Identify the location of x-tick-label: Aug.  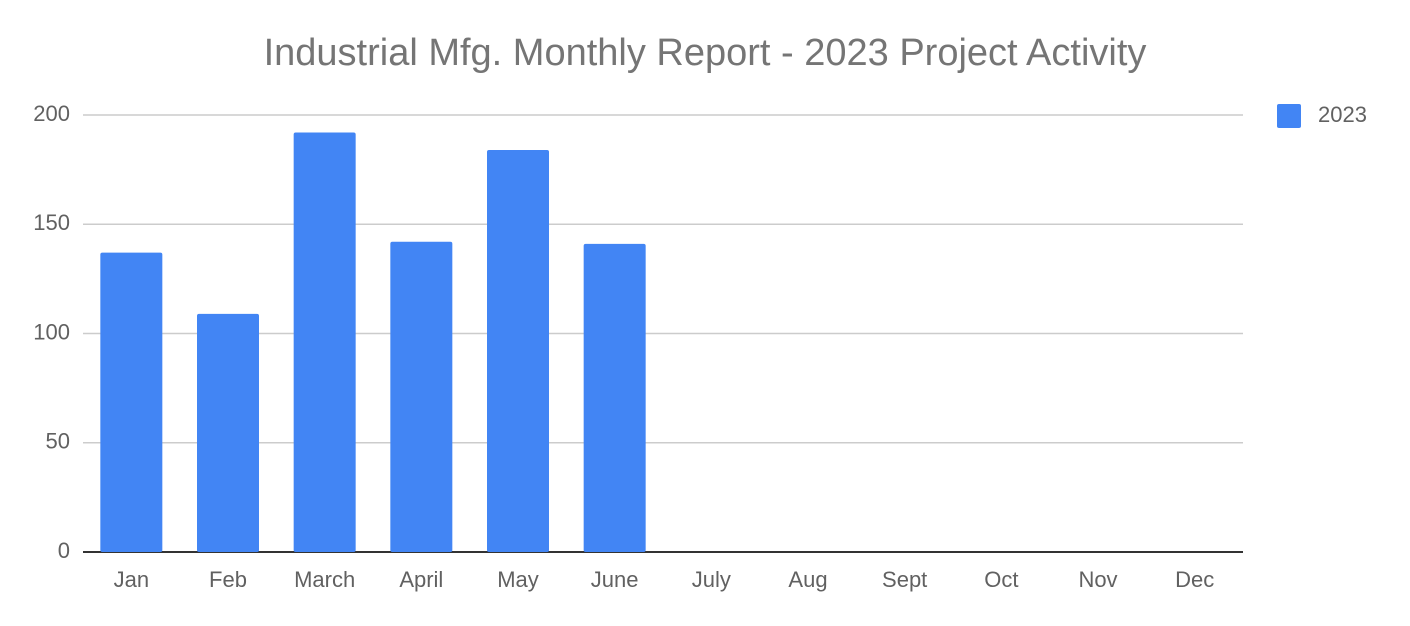
(807, 579).